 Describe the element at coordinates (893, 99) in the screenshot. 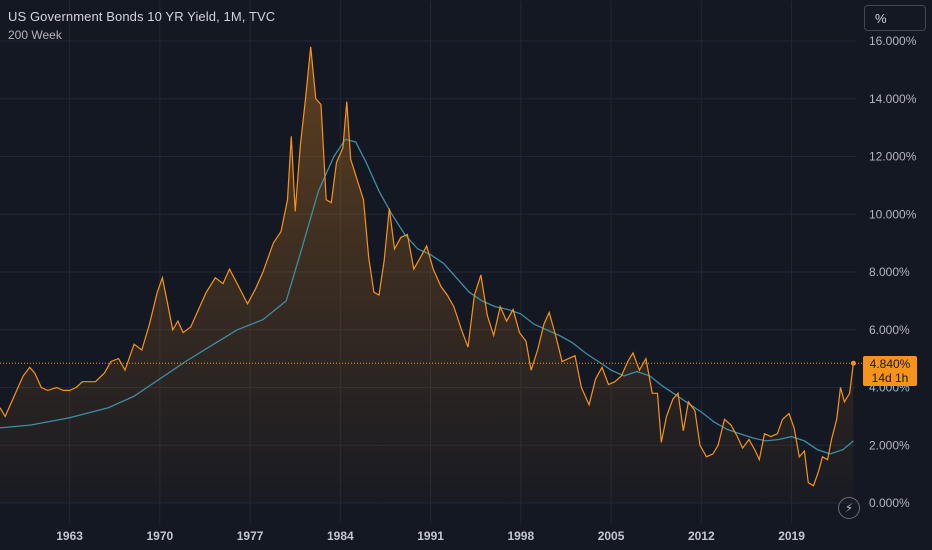

I see `y-tick-label: 14.000%` at that location.